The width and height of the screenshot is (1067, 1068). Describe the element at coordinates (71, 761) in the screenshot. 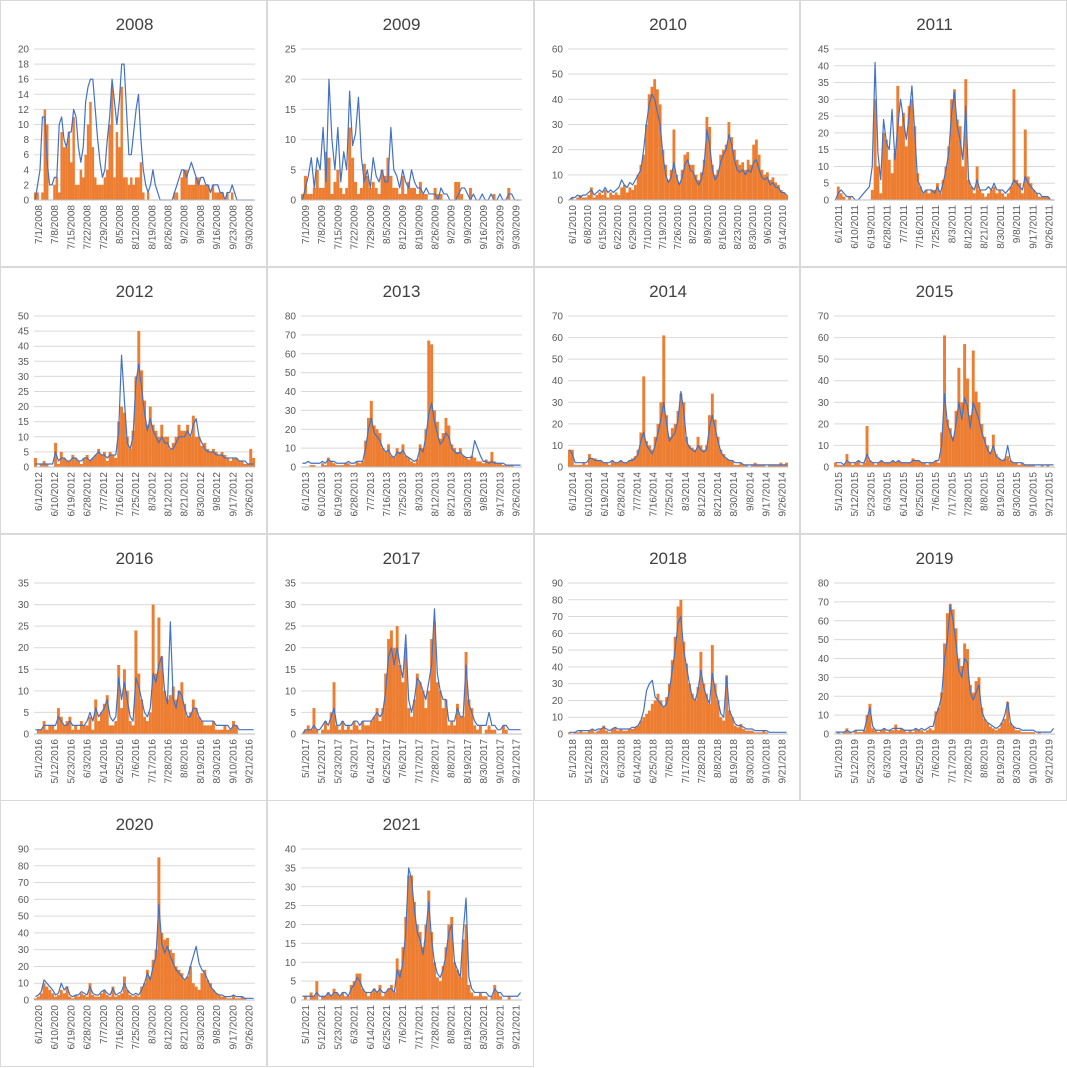

I see `x-tick-label: 5/23/2016` at that location.